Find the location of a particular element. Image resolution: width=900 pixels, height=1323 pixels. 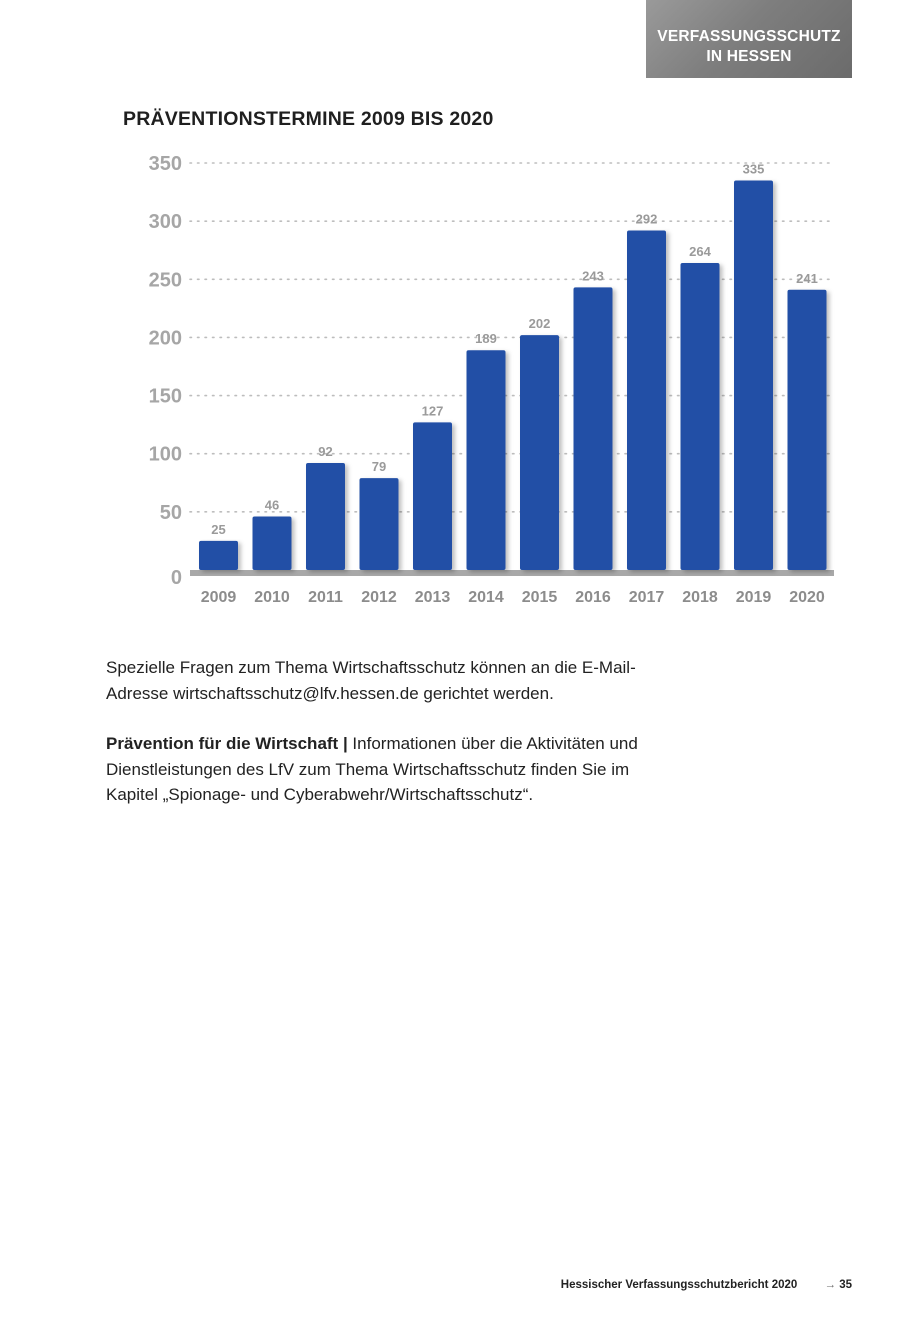

data-label: 127 is located at coordinates (433, 410).